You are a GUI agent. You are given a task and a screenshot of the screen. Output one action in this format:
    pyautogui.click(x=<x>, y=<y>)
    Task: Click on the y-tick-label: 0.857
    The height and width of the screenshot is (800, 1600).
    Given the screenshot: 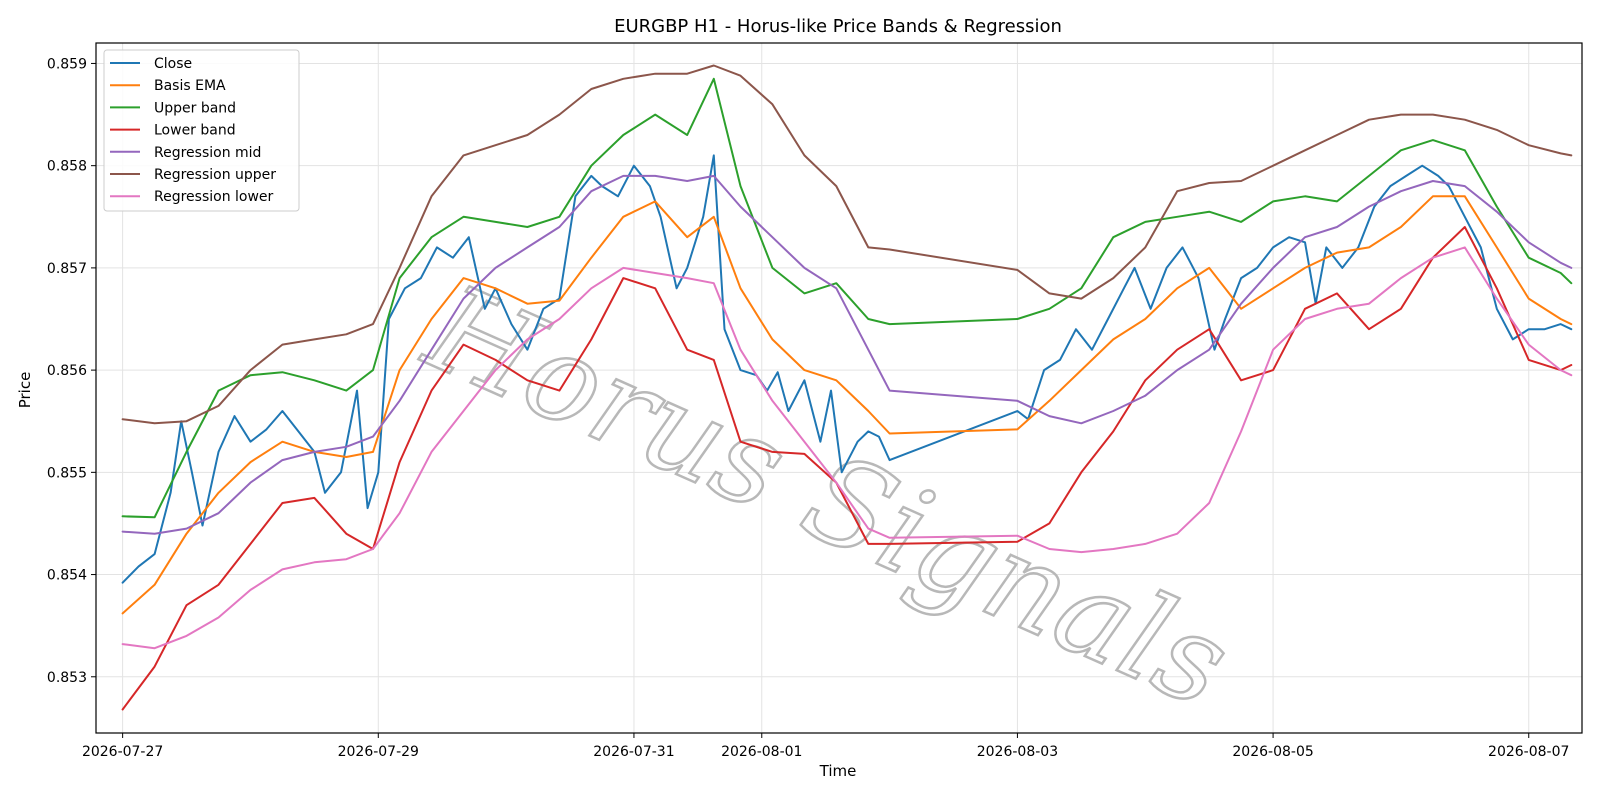 What is the action you would take?
    pyautogui.click(x=67, y=269)
    